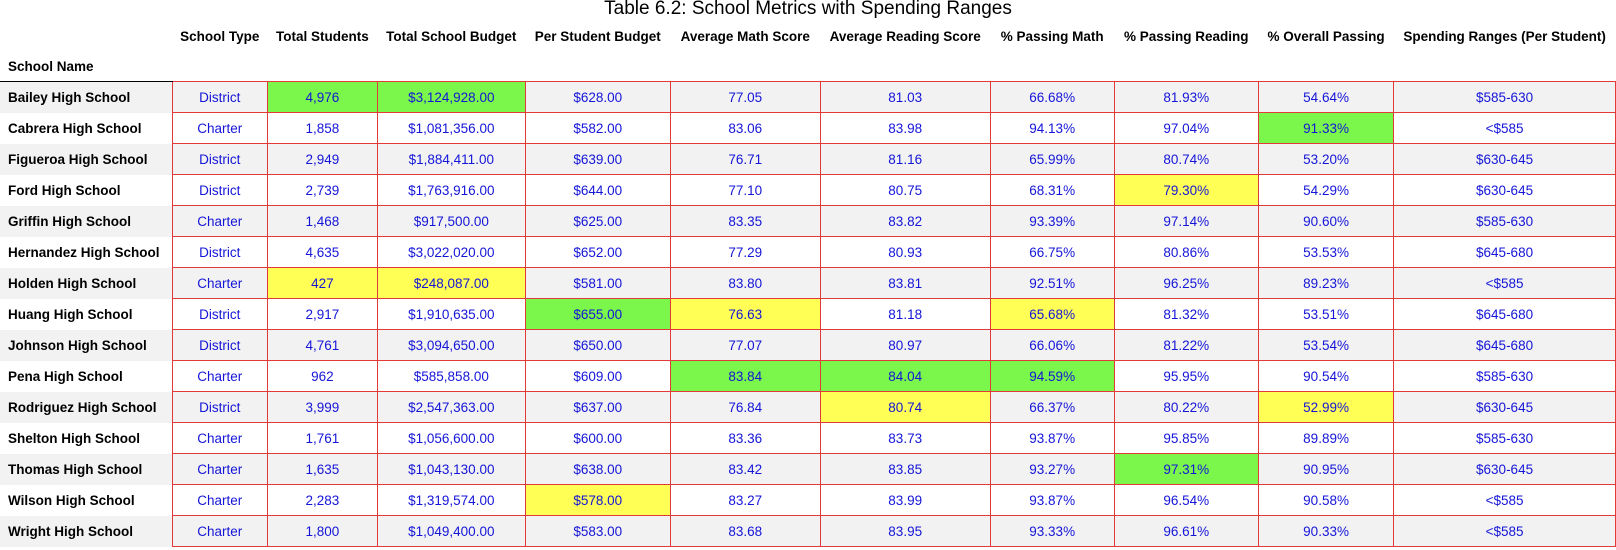  I want to click on school-name-cell: Huang High School, so click(86, 314).